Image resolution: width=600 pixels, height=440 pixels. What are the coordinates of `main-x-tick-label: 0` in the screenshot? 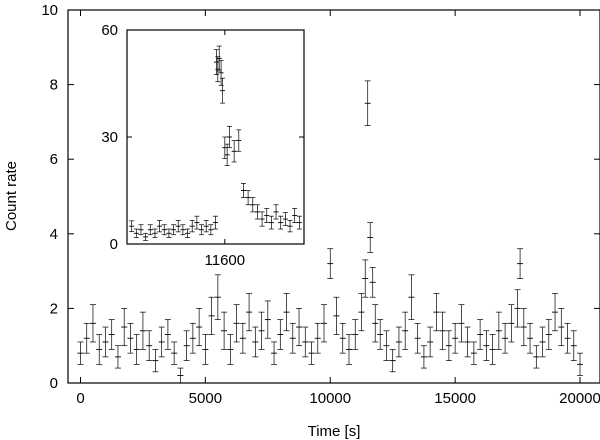 It's located at (80, 398).